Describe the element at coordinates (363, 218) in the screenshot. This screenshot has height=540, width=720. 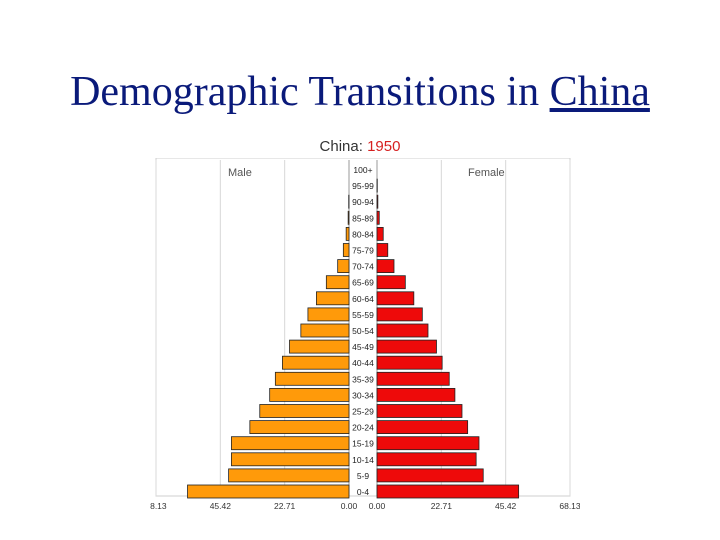
I see `age-label-85-89: 85-89` at that location.